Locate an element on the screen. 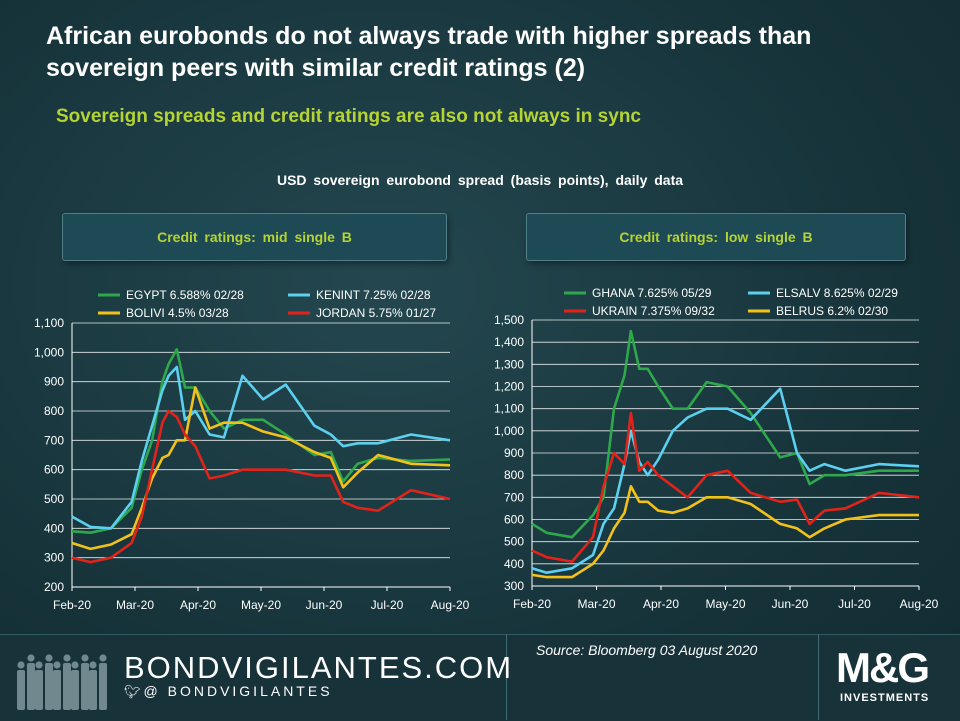 This screenshot has width=960, height=721. legend-label: GHANA 7.625% 05/29 is located at coordinates (652, 293).